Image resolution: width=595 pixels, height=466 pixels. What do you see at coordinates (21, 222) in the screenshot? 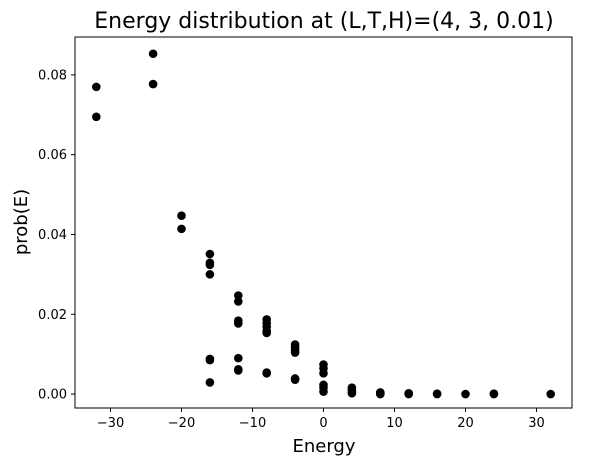
I see `y-axis-label: prob(E)` at bounding box center [21, 222].